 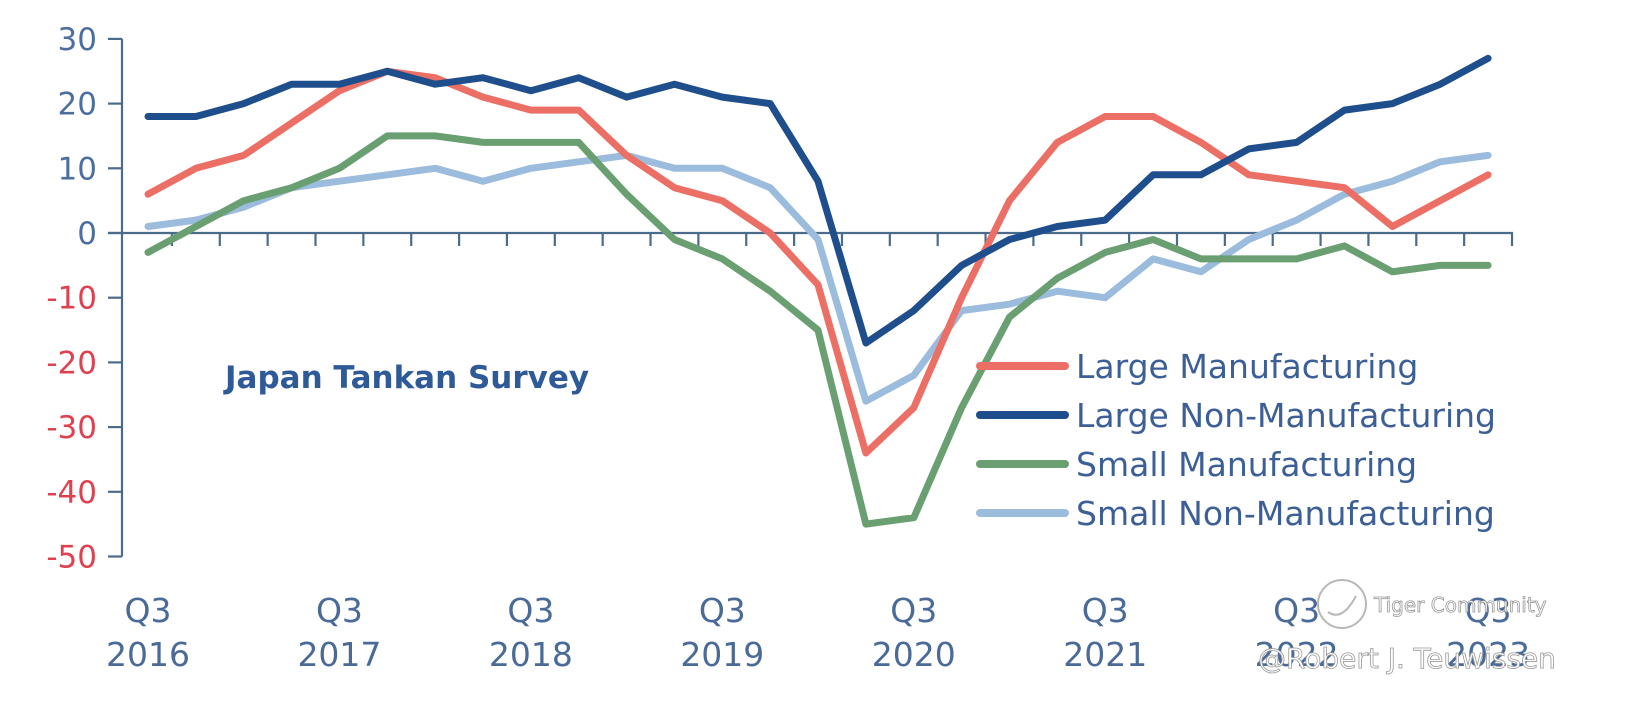 I want to click on y-tick-label: -10, so click(x=71, y=299).